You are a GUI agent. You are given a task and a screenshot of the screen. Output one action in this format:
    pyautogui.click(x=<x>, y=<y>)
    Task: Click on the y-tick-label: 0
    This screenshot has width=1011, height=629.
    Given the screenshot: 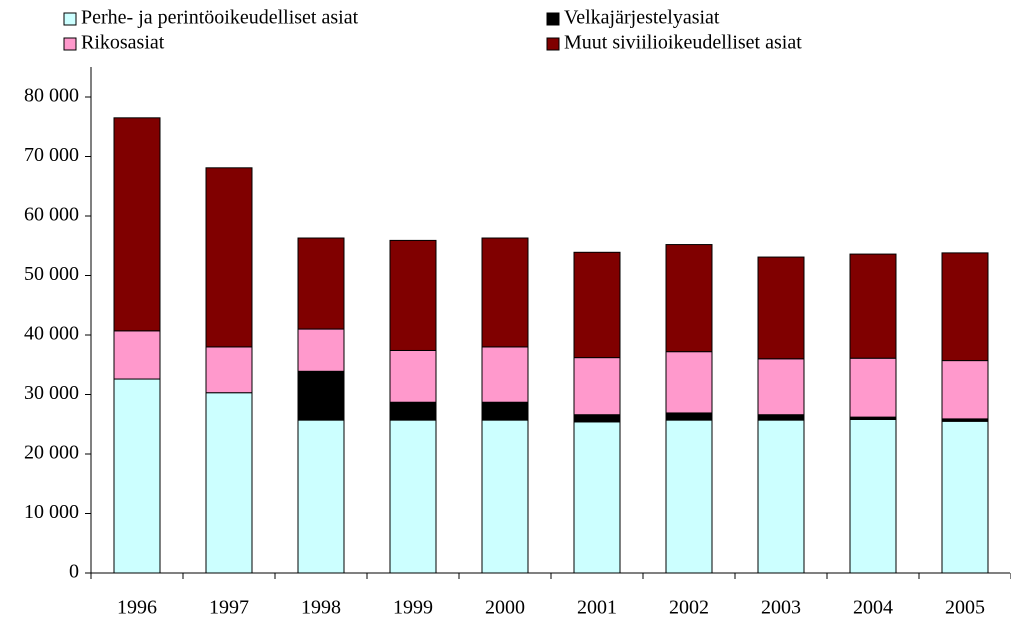 What is the action you would take?
    pyautogui.click(x=74, y=572)
    